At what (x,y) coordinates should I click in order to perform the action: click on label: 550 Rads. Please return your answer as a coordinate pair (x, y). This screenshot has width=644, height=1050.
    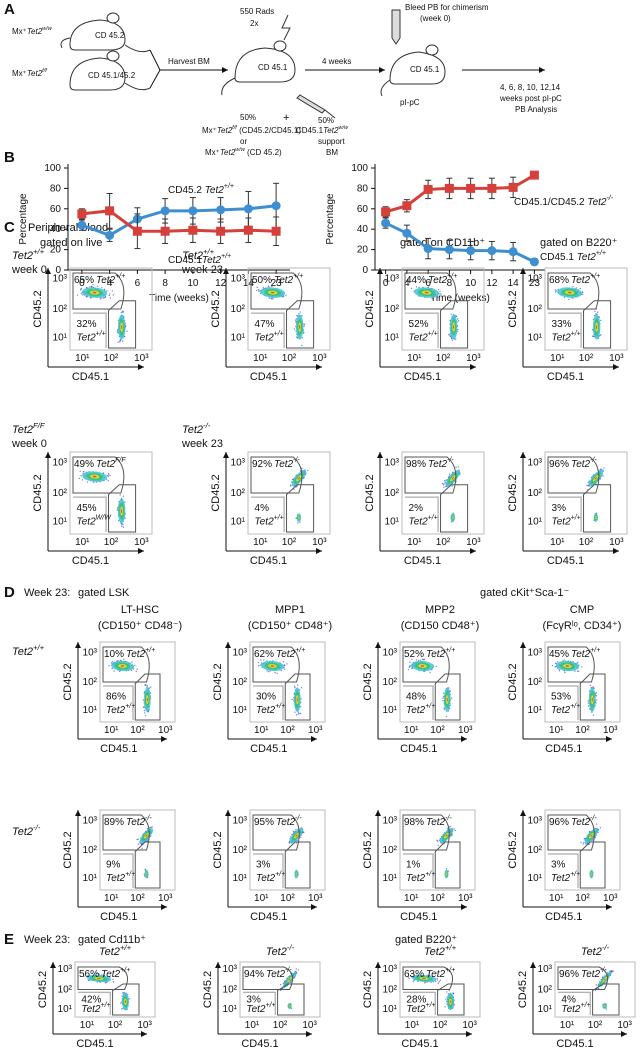
    Looking at the image, I should click on (257, 11).